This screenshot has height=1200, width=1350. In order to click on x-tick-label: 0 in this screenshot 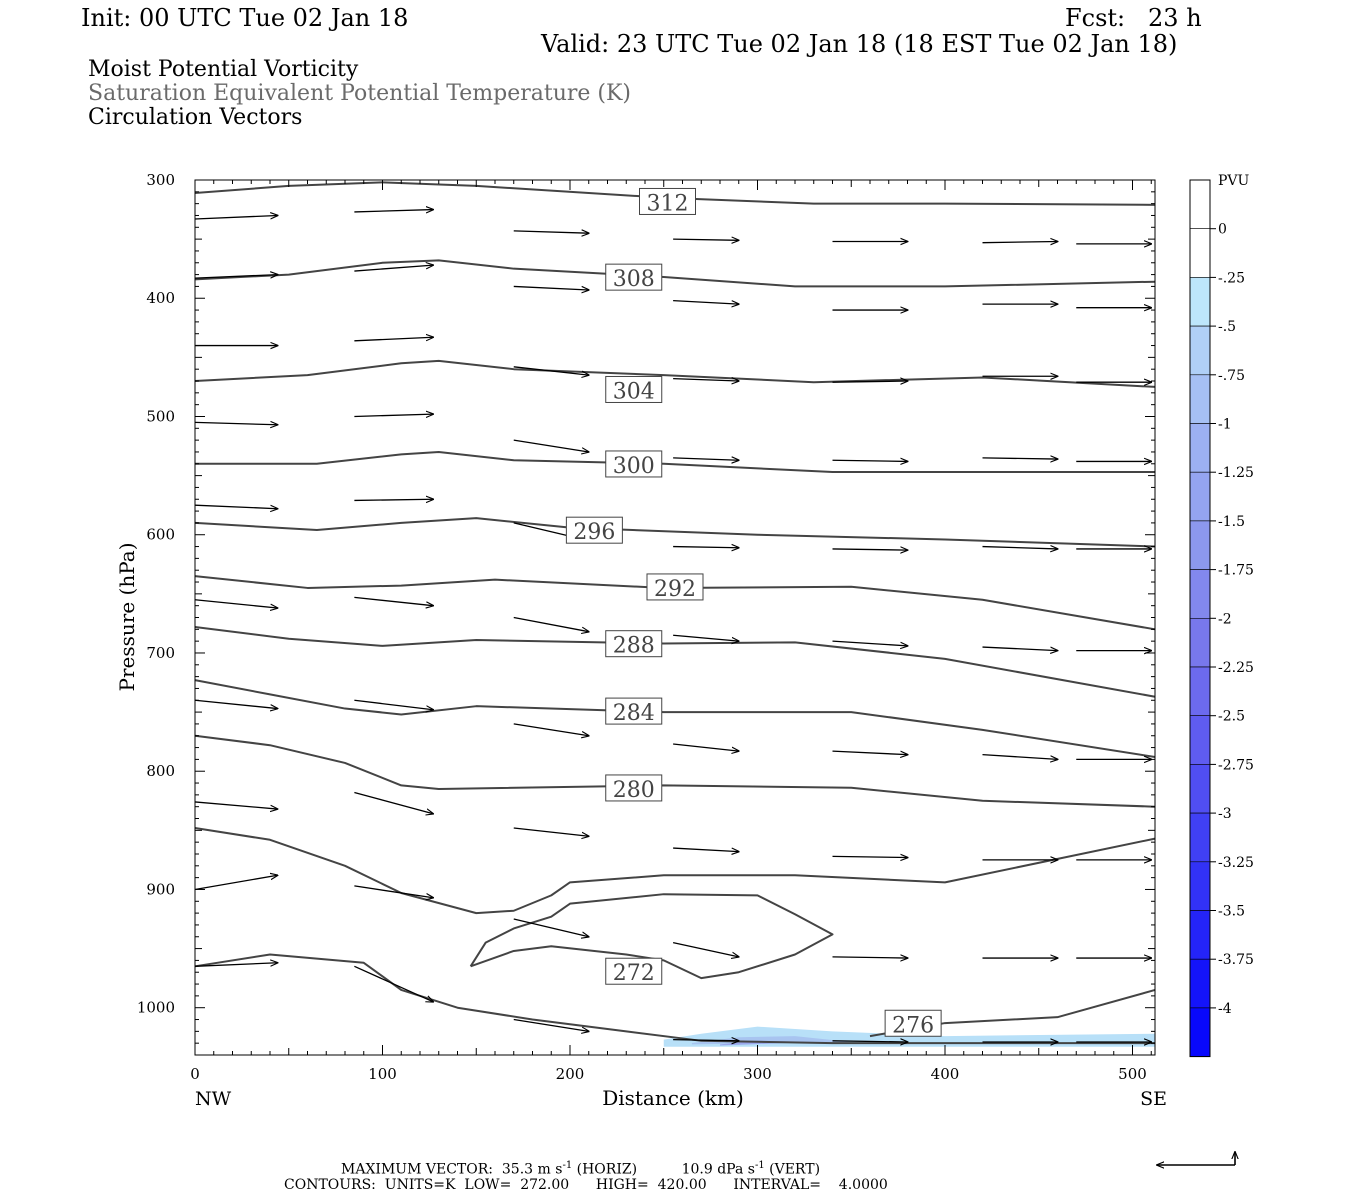, I will do `click(195, 1074)`.